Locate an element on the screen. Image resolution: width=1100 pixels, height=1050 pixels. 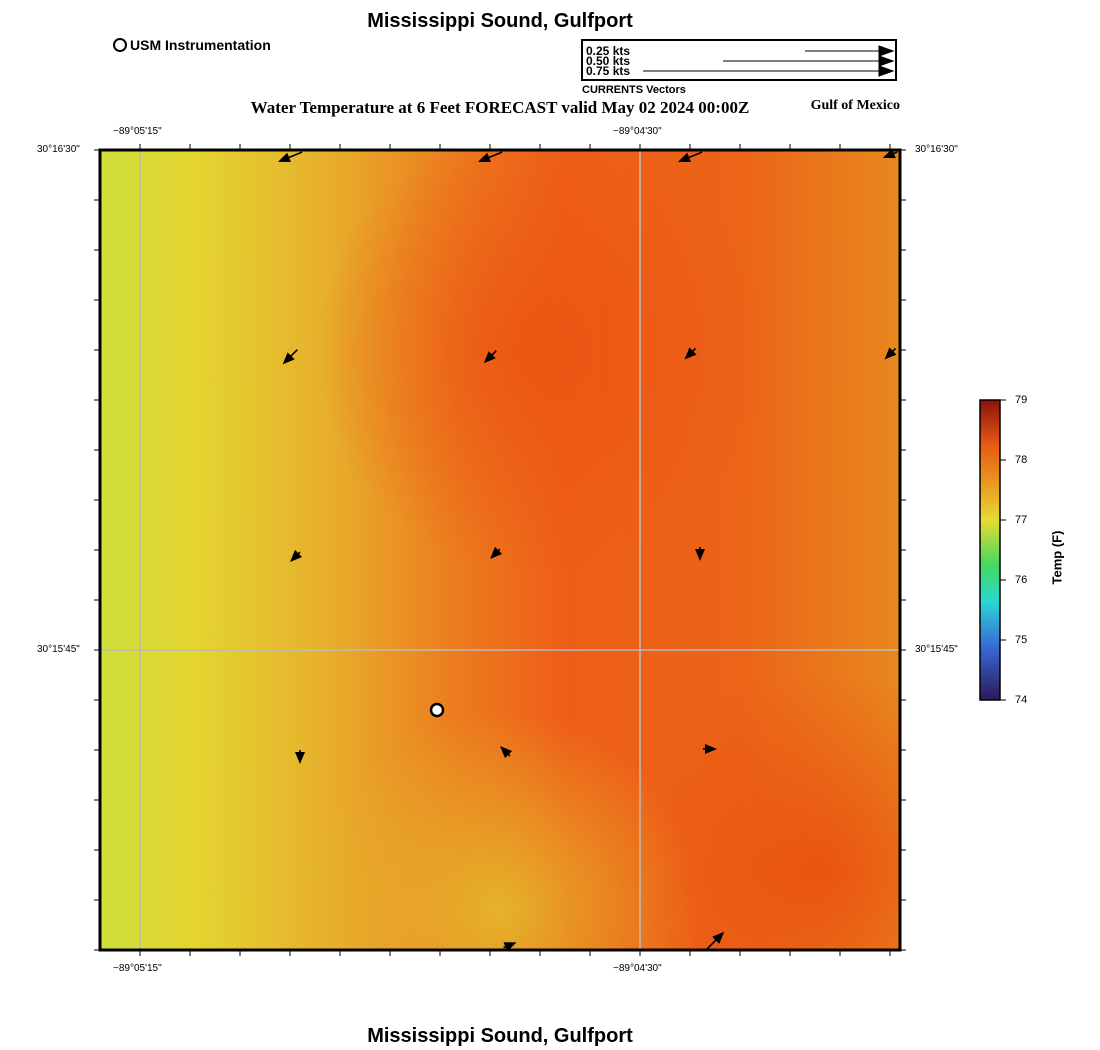
usm-legend: USM Instrumentation is located at coordinates (192, 45).